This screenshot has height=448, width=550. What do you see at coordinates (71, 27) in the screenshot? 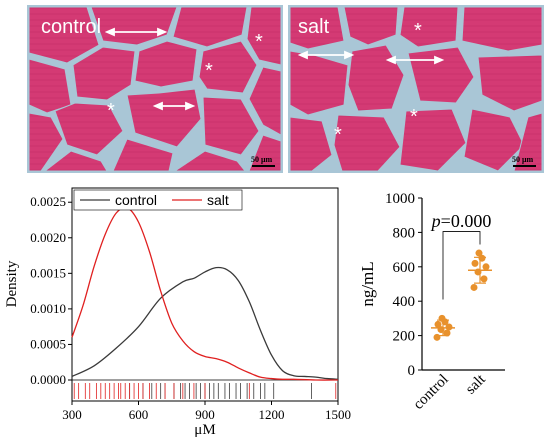
I see `histology-control-label: control` at bounding box center [71, 27].